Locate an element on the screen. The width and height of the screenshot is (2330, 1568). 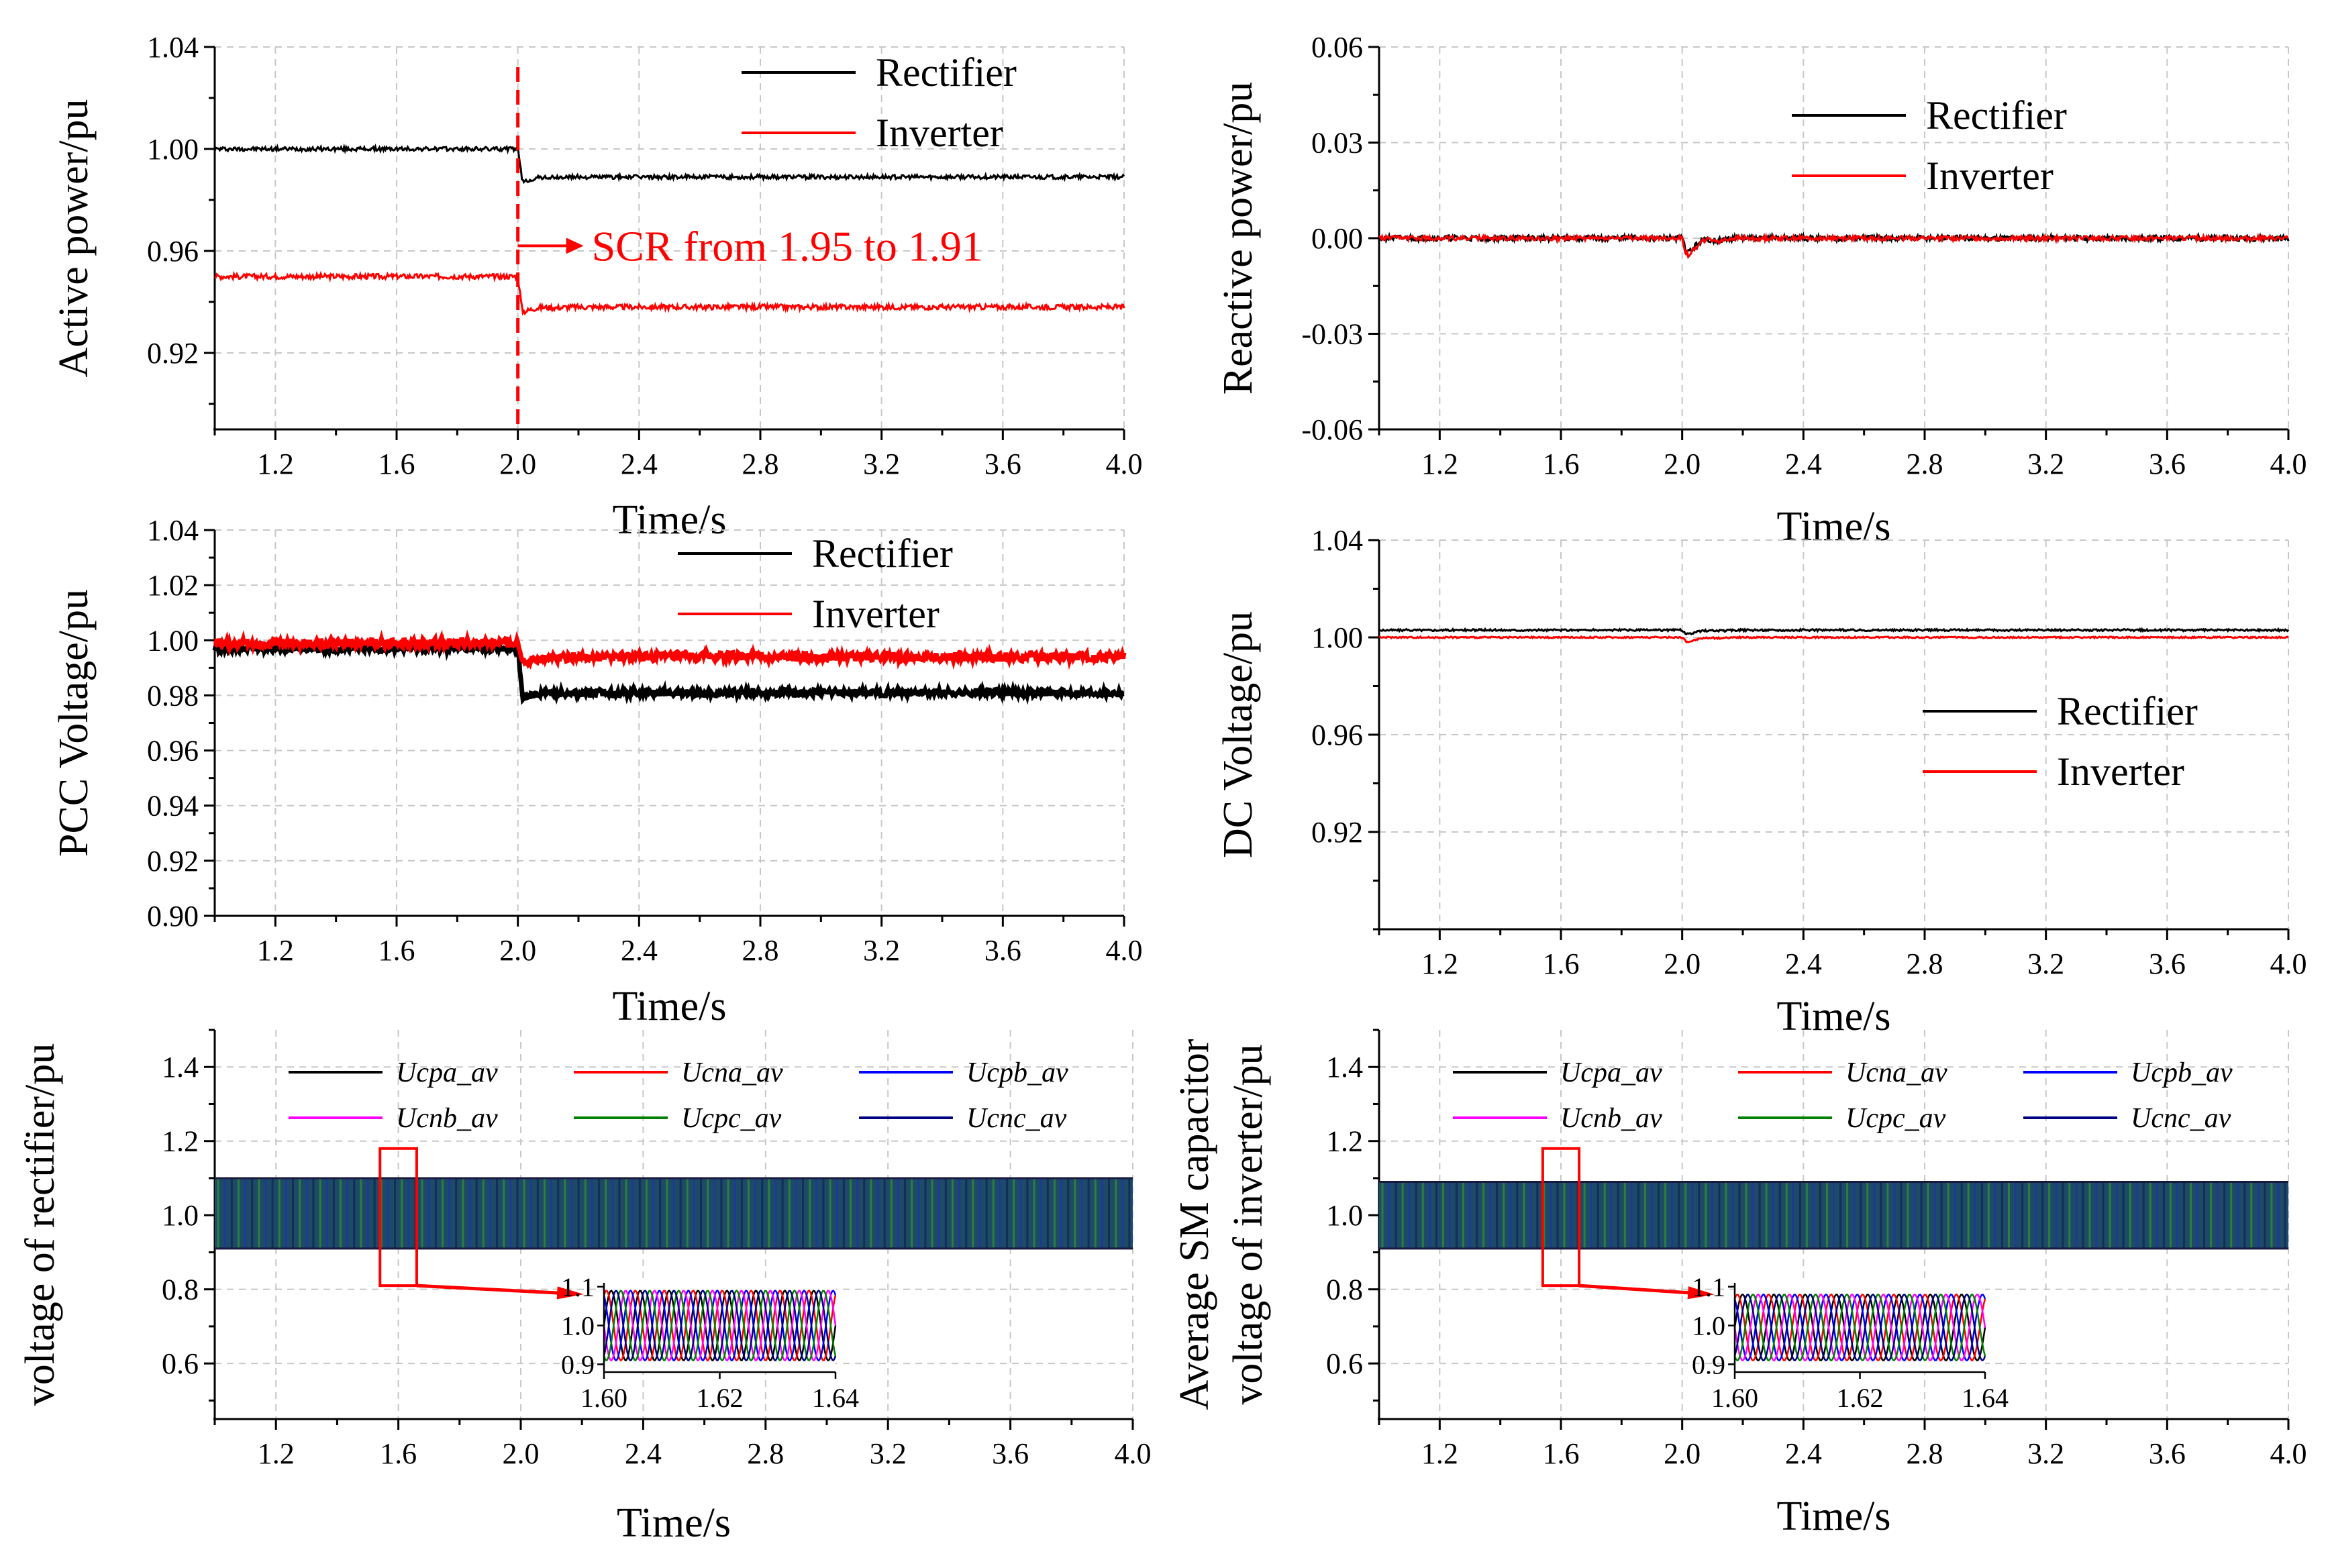
p6-y-axis-label: Average SM capacitor is located at coordinates (1194, 1224).